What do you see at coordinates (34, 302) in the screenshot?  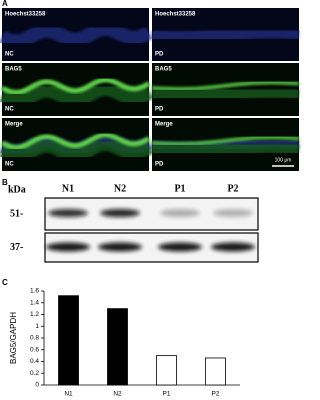 I see `y-tick-label: 1.4` at bounding box center [34, 302].